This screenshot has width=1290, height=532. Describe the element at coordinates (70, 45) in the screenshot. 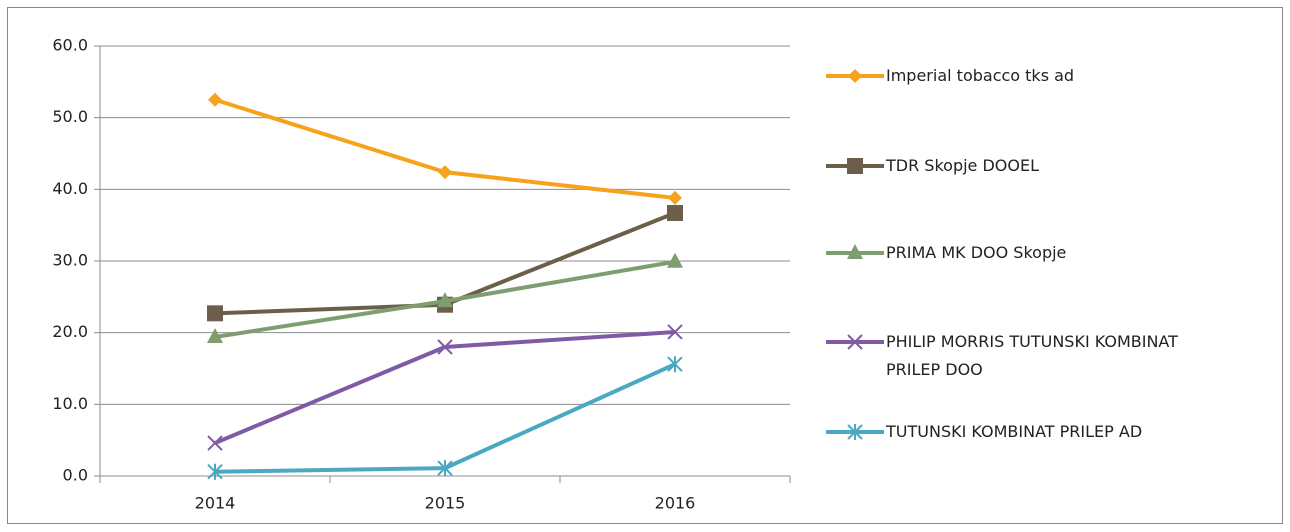

I see `y-tick-label: 60.0` at that location.